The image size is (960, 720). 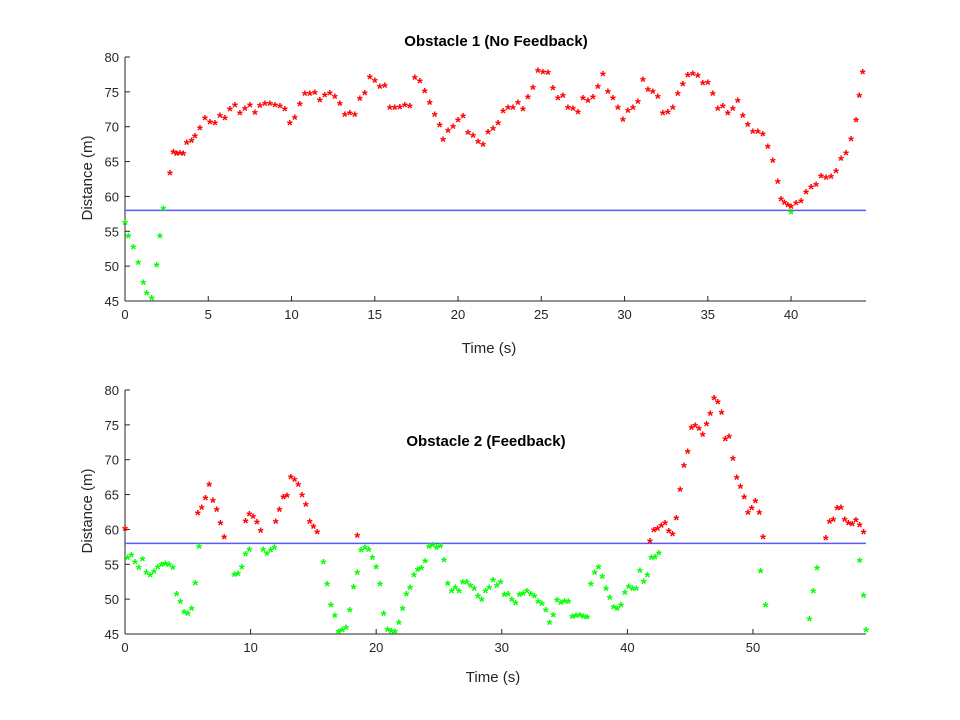 What do you see at coordinates (485, 441) in the screenshot?
I see `chart-title: Obstacle 2 (Feedback)` at bounding box center [485, 441].